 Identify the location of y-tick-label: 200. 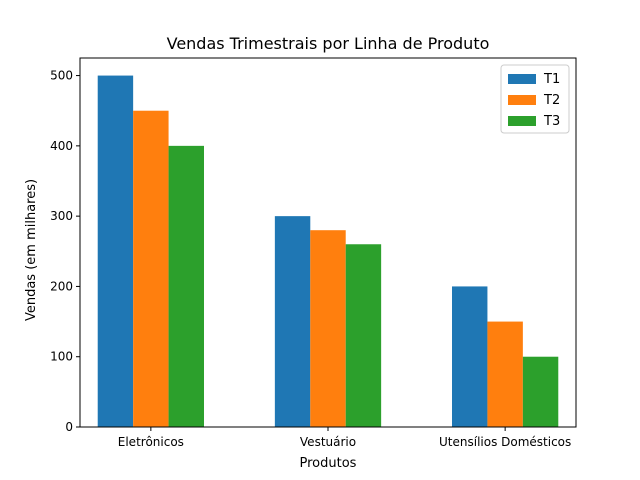
(61, 286).